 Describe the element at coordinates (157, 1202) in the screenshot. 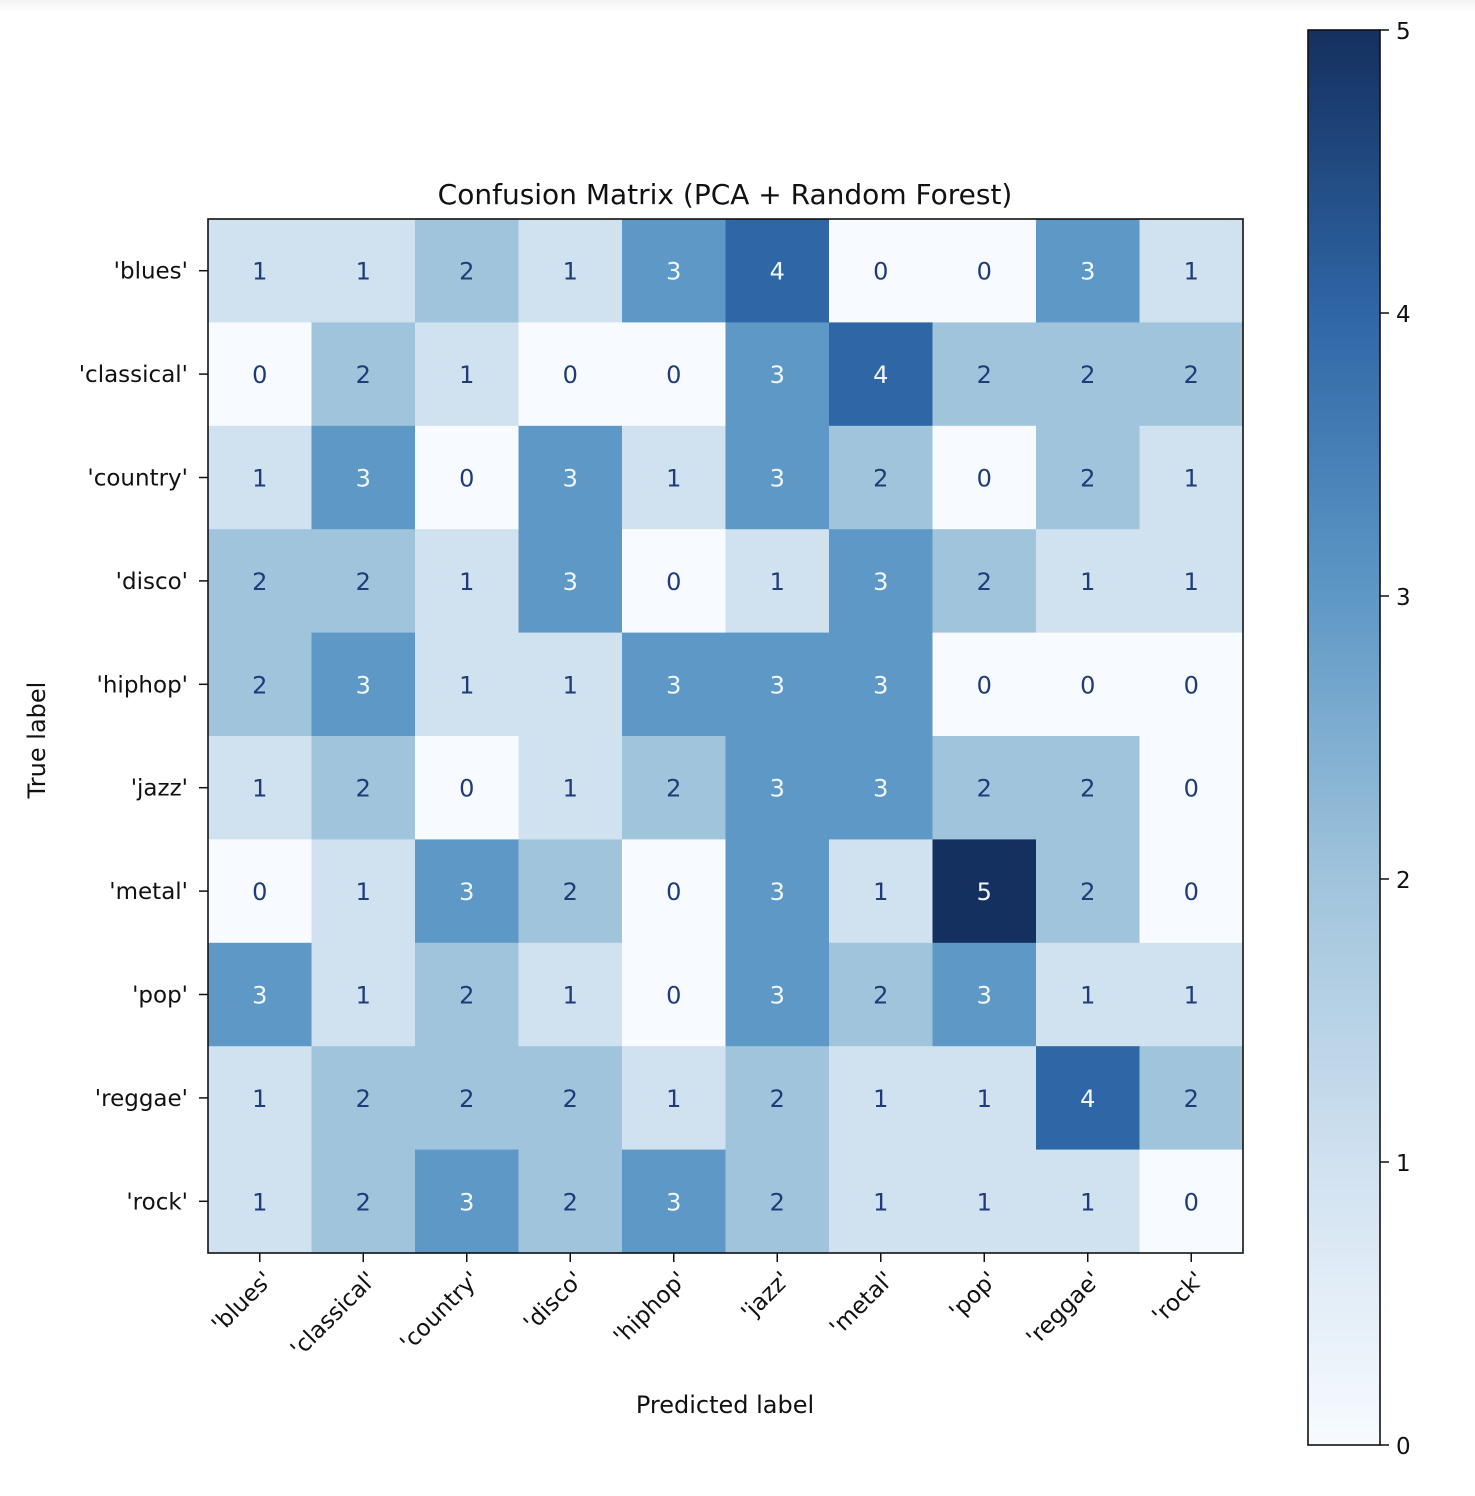

I see `y-tick-label: 'rock'` at that location.